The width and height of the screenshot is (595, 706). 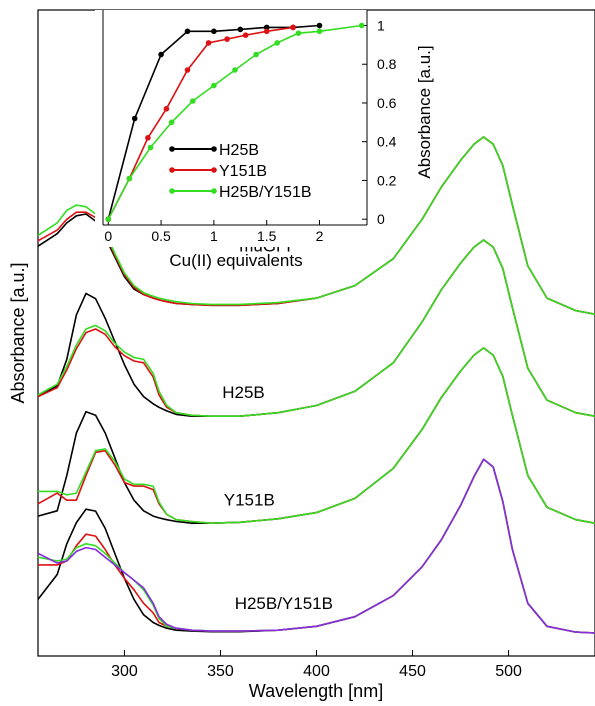 What do you see at coordinates (387, 142) in the screenshot?
I see `inset-y-tick-label: 0.4` at bounding box center [387, 142].